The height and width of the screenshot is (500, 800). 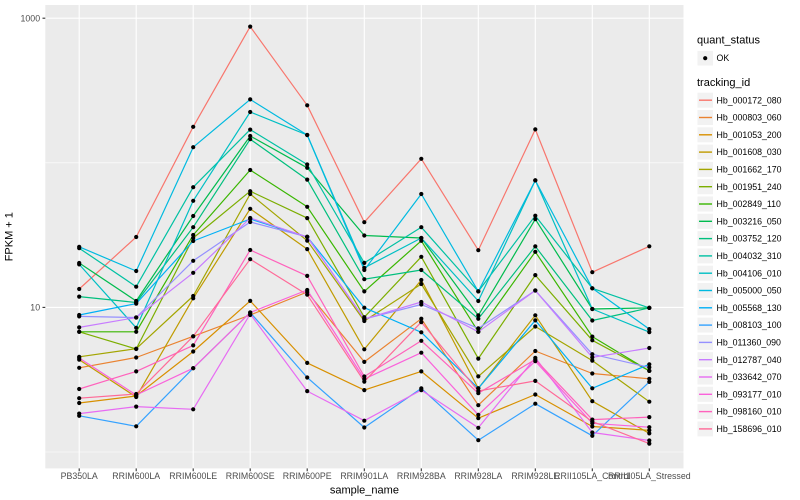 What do you see at coordinates (364, 491) in the screenshot?
I see `svg-text: sample_name` at bounding box center [364, 491].